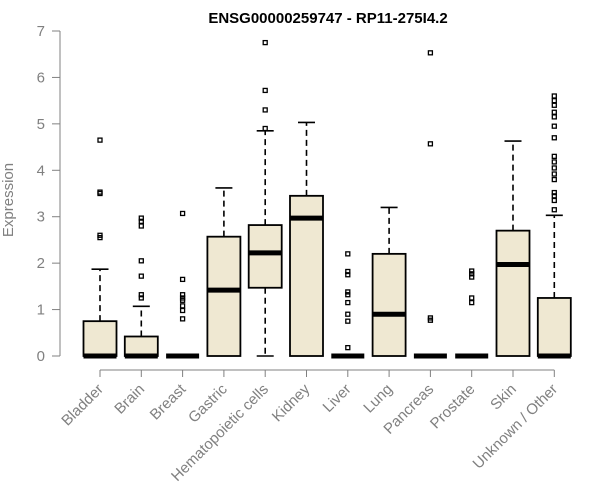 The width and height of the screenshot is (600, 500). I want to click on x-tick-label: Prostate, so click(453, 407).